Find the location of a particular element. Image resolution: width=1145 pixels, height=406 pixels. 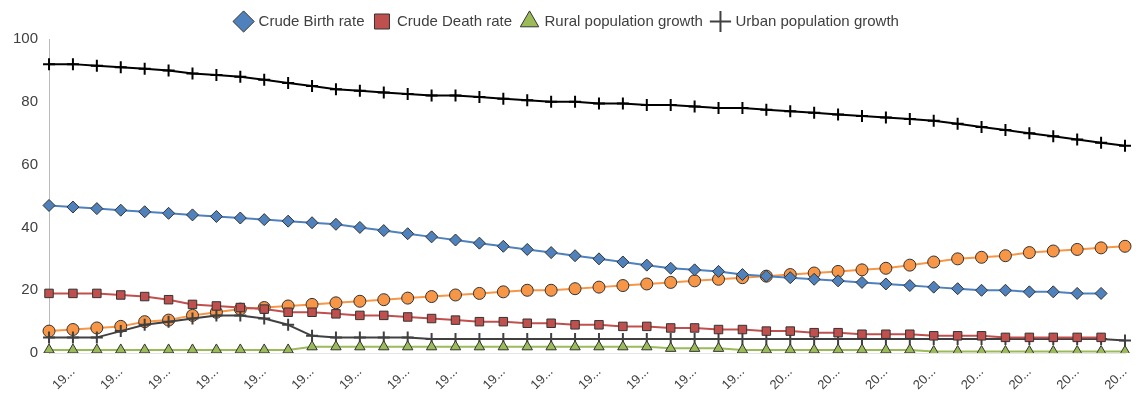

legend-label: Rural population growth is located at coordinates (623, 20).